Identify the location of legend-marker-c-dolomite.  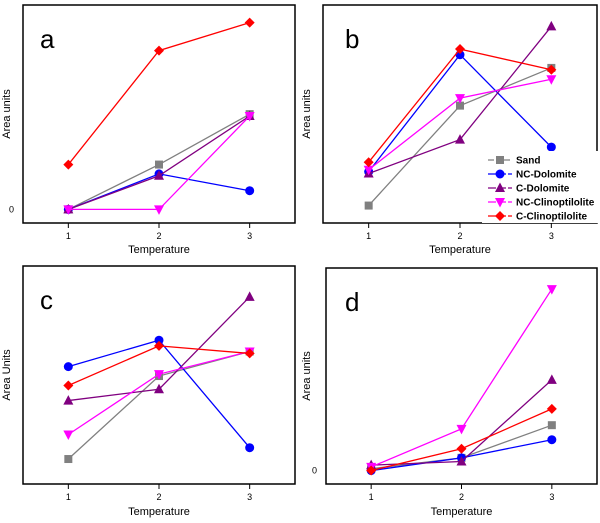
(500, 187).